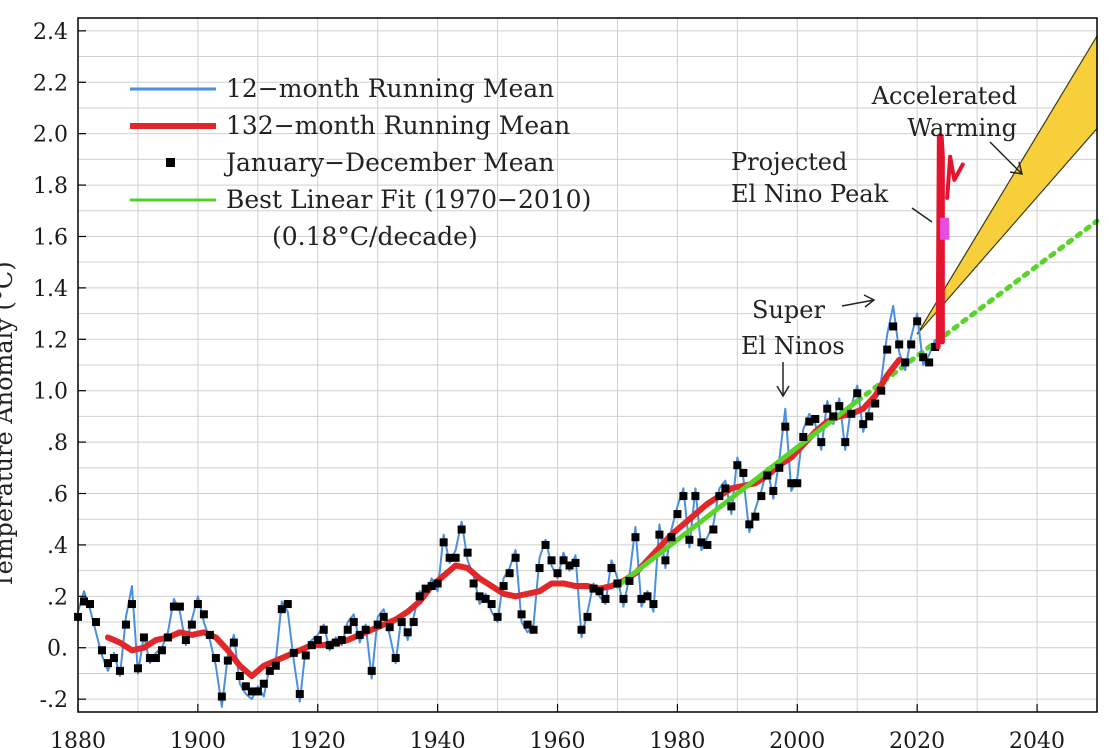 The width and height of the screenshot is (1109, 748). Describe the element at coordinates (950, 241) in the screenshot. I see `hand-drawn-annotations` at that location.